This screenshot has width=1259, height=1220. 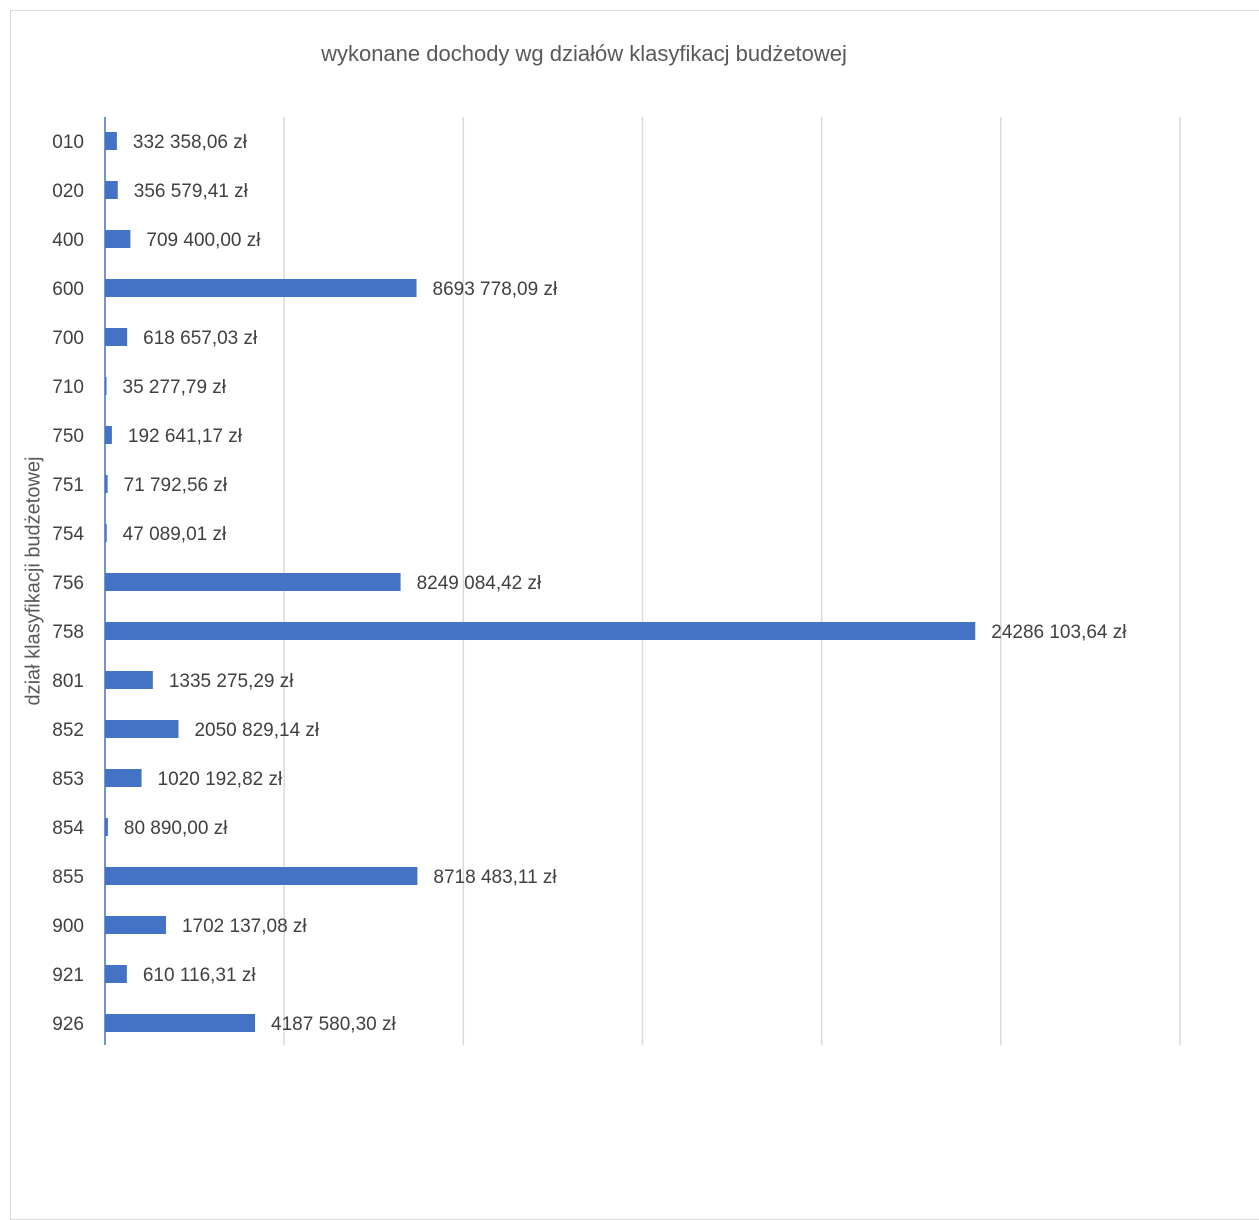 I want to click on category-label-700: 700, so click(x=68, y=338).